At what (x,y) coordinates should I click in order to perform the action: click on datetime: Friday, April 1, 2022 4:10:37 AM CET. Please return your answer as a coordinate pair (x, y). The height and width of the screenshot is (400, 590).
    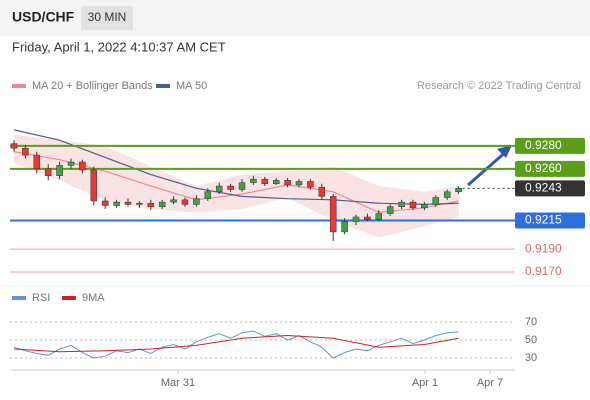
    Looking at the image, I should click on (119, 46).